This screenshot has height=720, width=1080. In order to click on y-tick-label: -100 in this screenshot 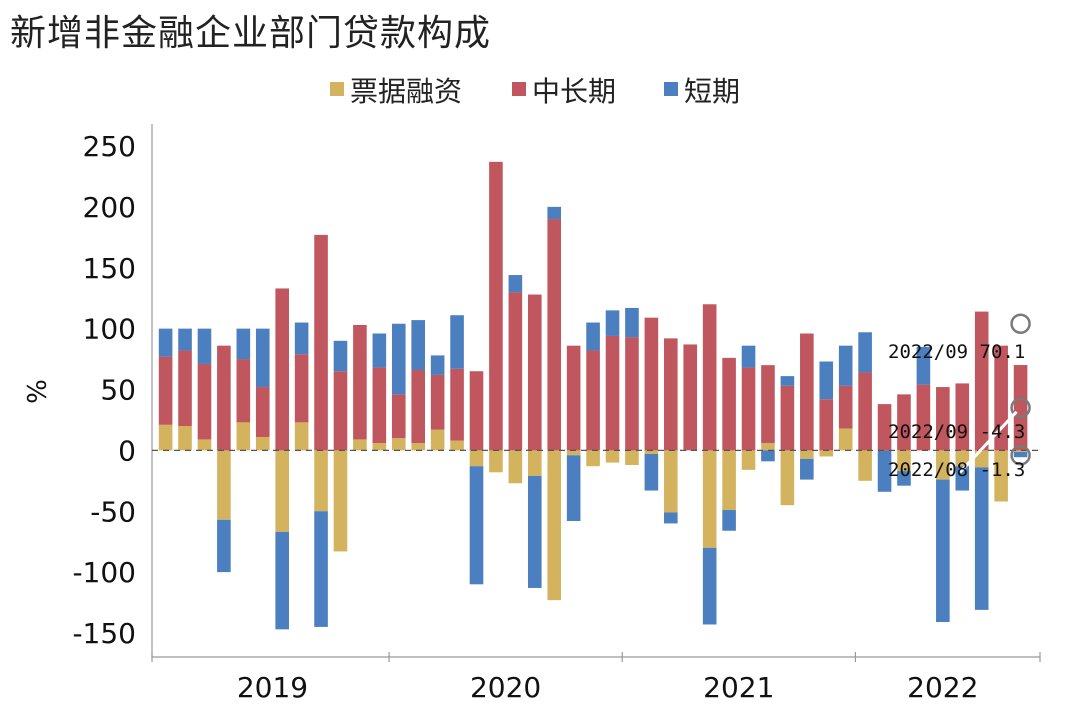, I will do `click(104, 572)`.